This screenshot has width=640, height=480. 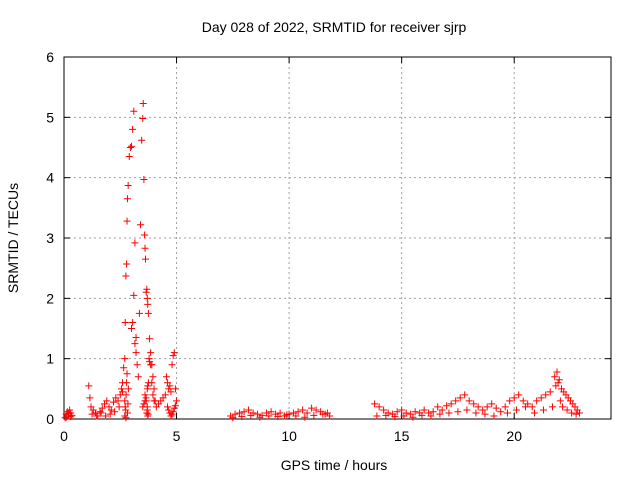 What do you see at coordinates (334, 465) in the screenshot?
I see `x-axis-label: GPS time / hours` at bounding box center [334, 465].